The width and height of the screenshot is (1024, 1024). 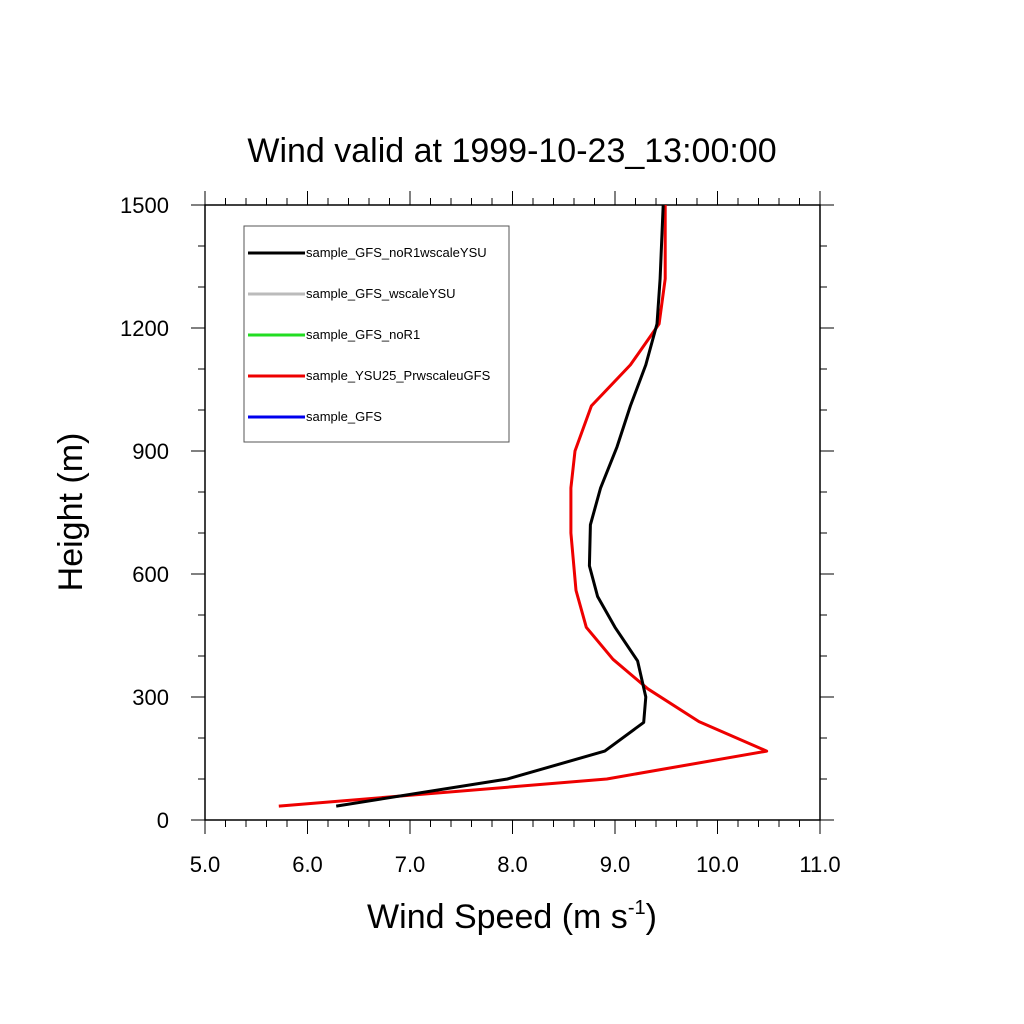 What do you see at coordinates (163, 820) in the screenshot?
I see `y-tick-label: 0` at bounding box center [163, 820].